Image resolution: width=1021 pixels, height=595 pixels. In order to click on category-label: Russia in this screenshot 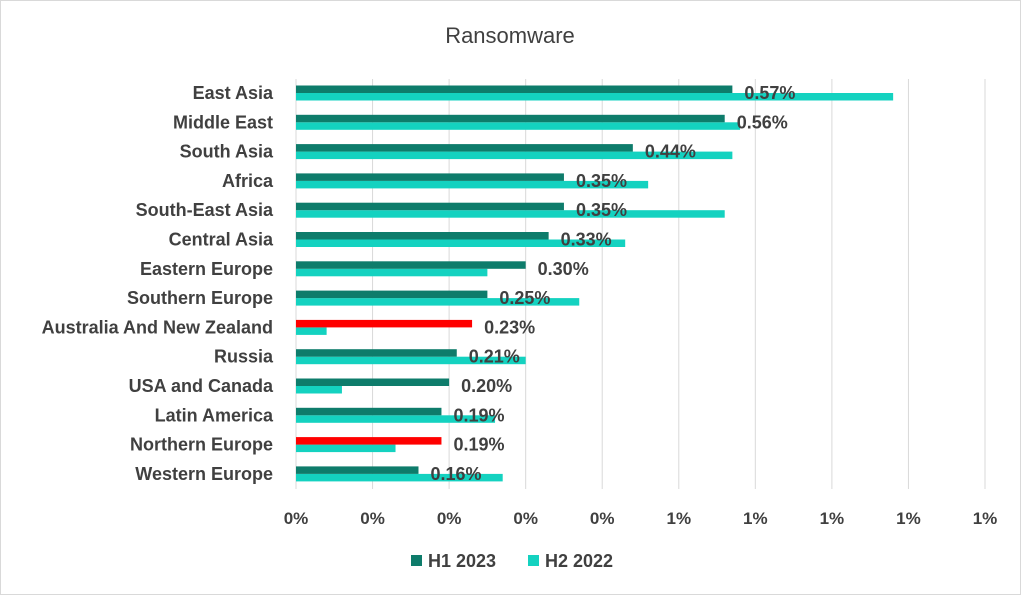, I will do `click(244, 357)`.